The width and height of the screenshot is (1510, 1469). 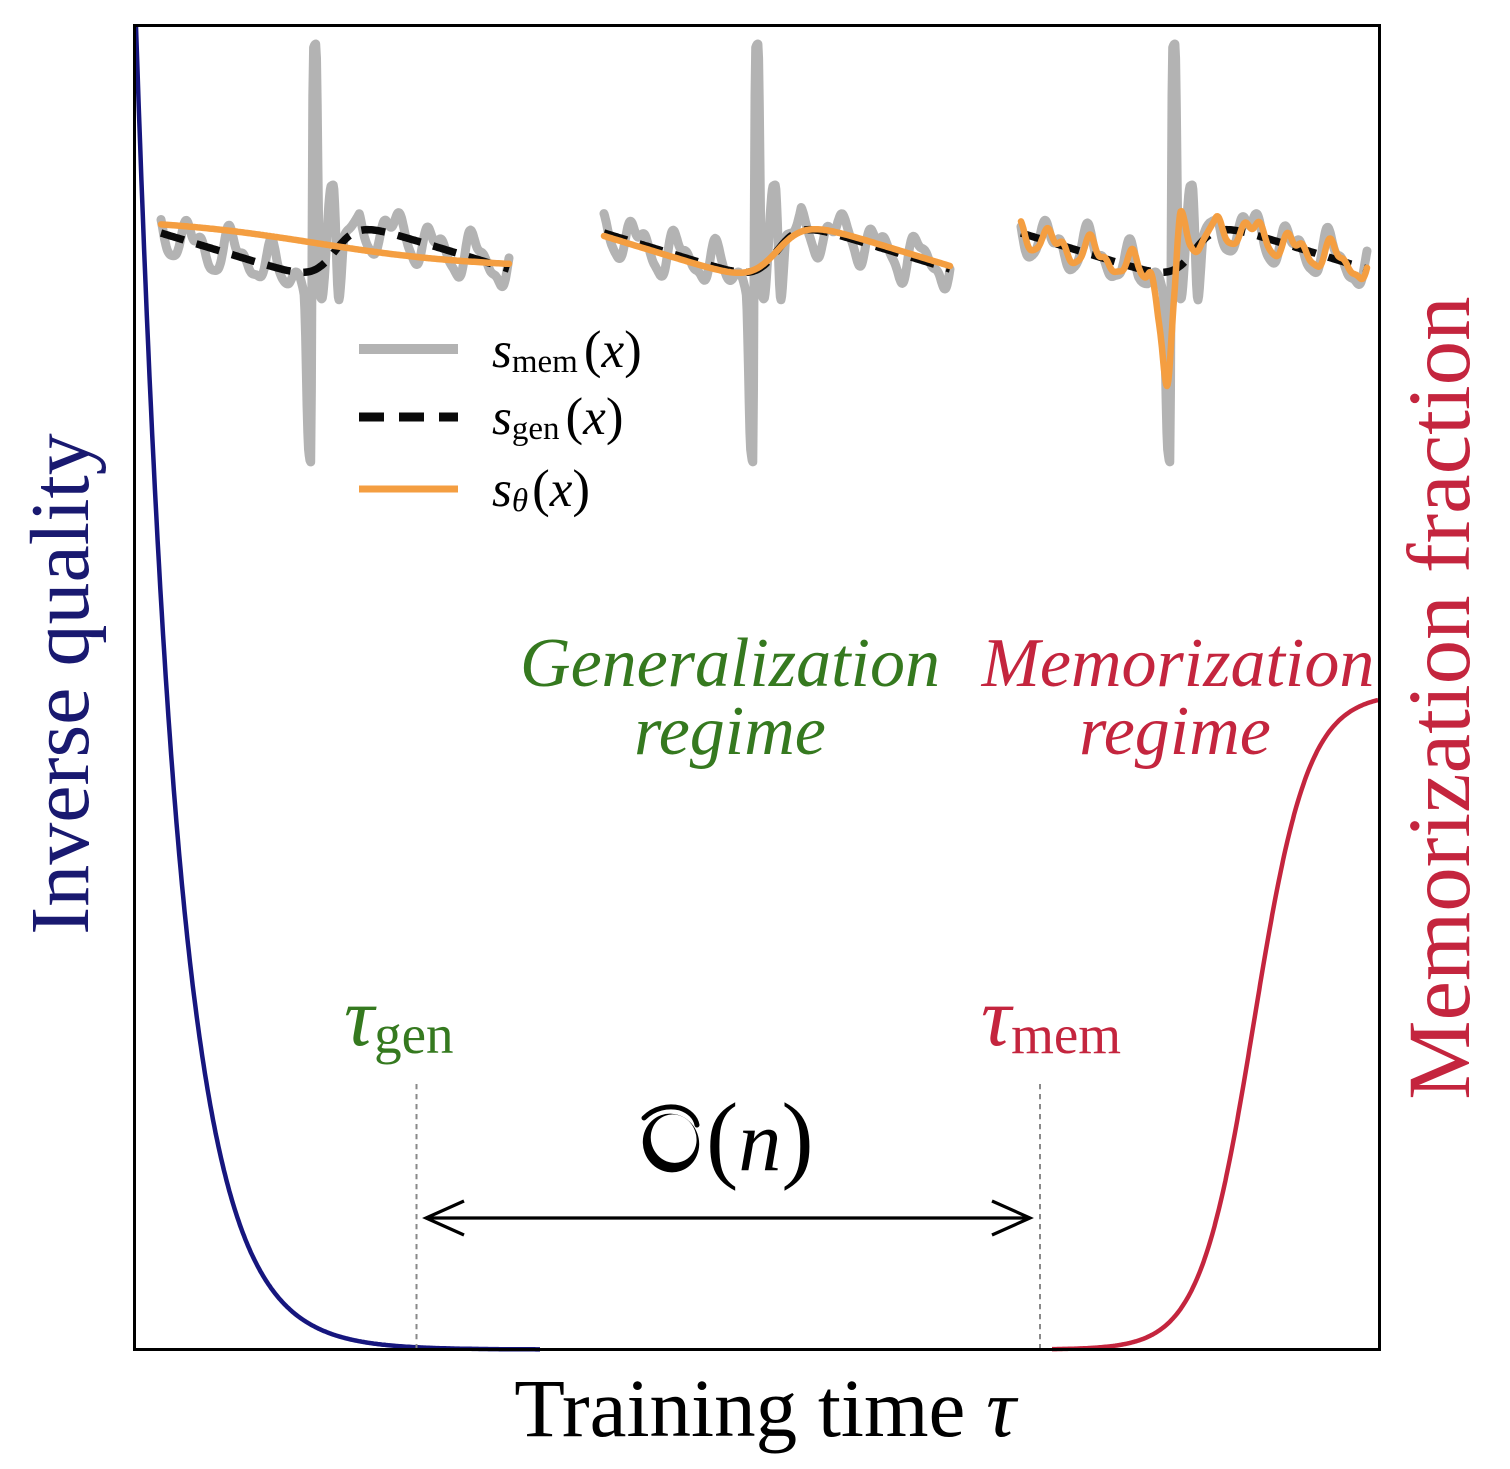 What do you see at coordinates (766, 1408) in the screenshot?
I see `svg-text: Training time τ` at bounding box center [766, 1408].